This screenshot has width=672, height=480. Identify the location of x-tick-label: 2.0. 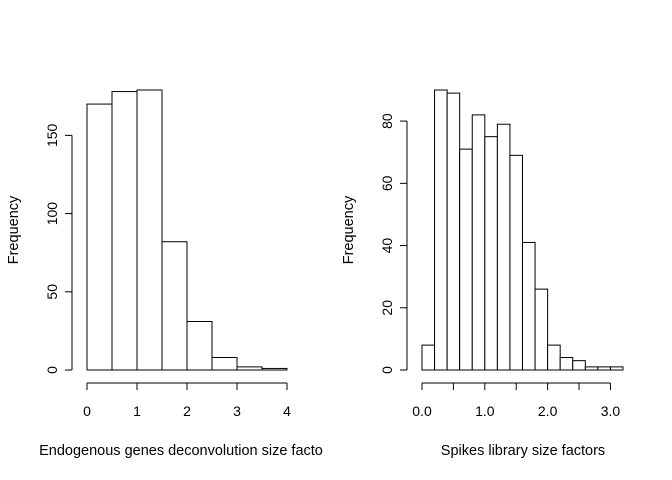
(548, 411).